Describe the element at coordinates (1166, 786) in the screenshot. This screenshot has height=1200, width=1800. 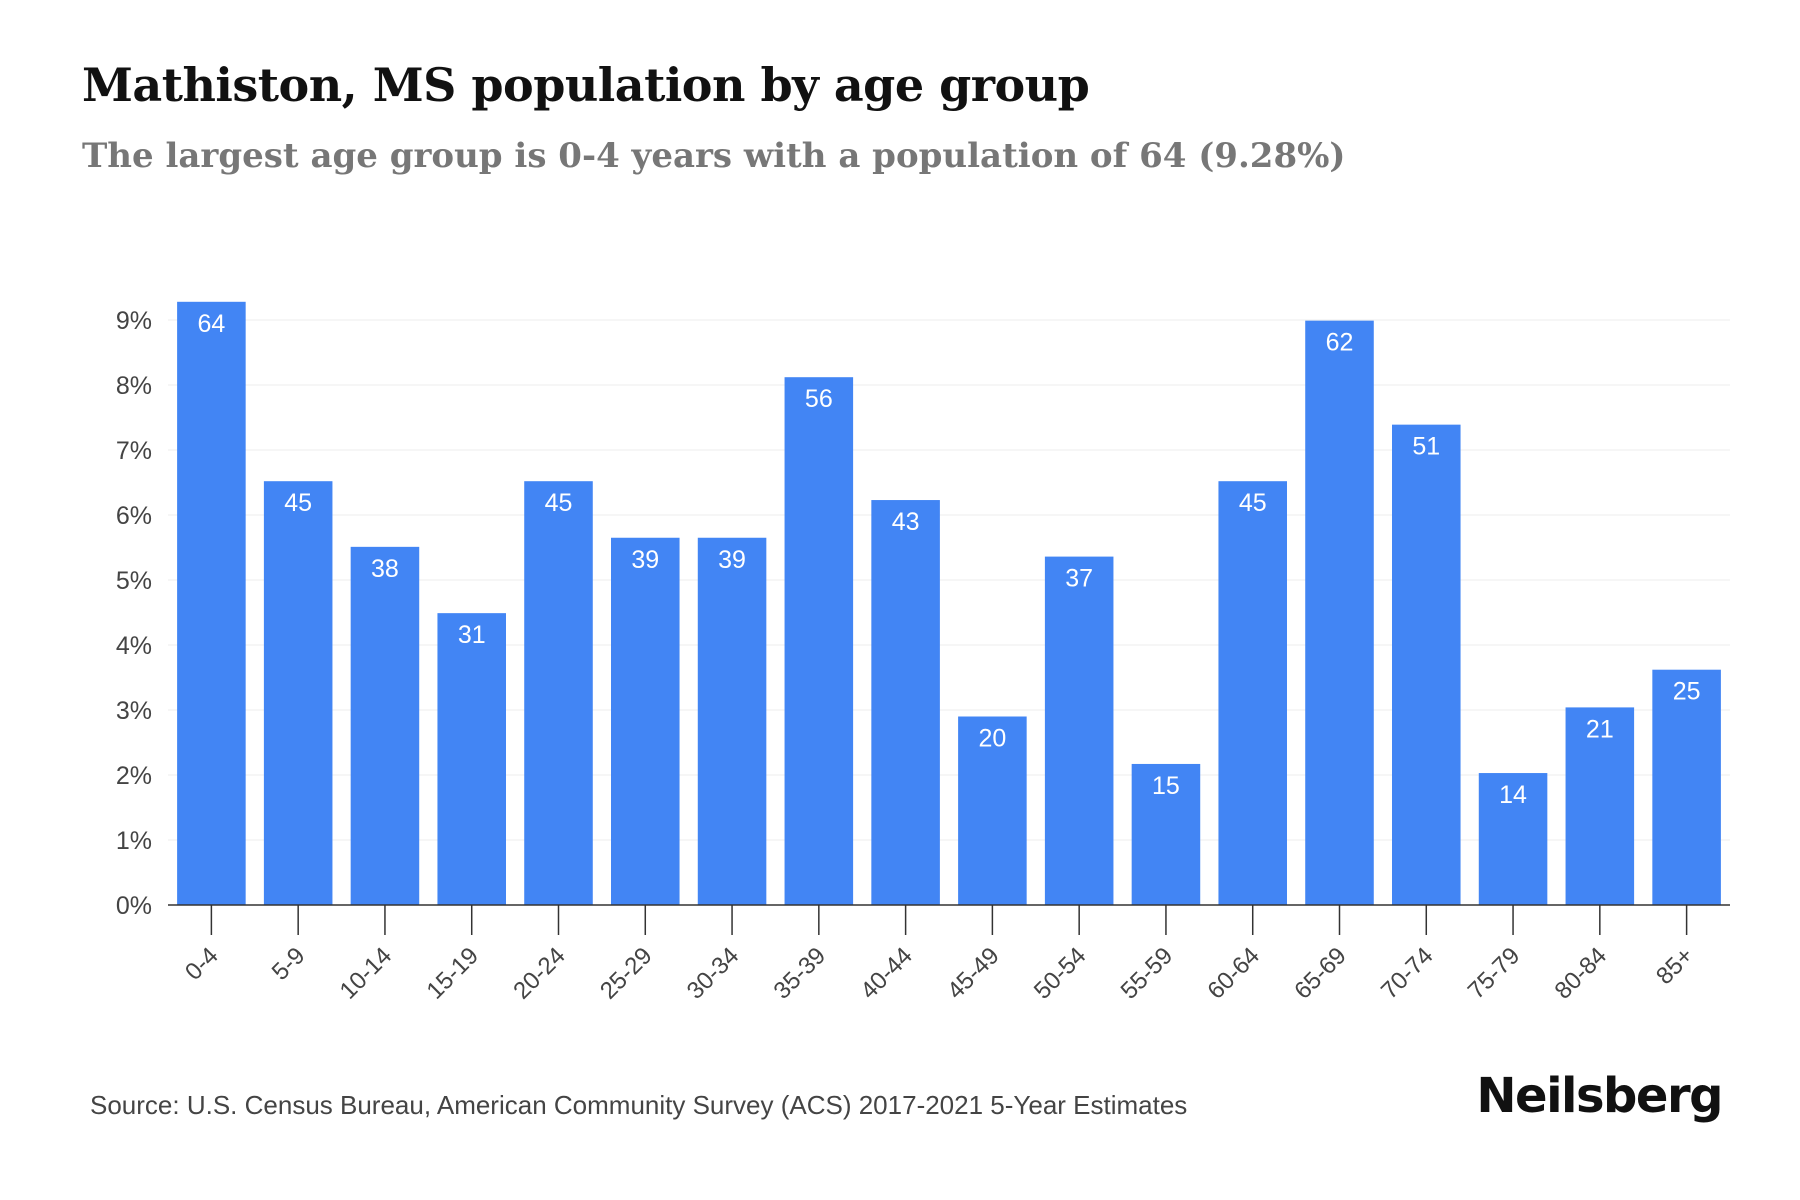
I see `bar-value-label: 15` at that location.